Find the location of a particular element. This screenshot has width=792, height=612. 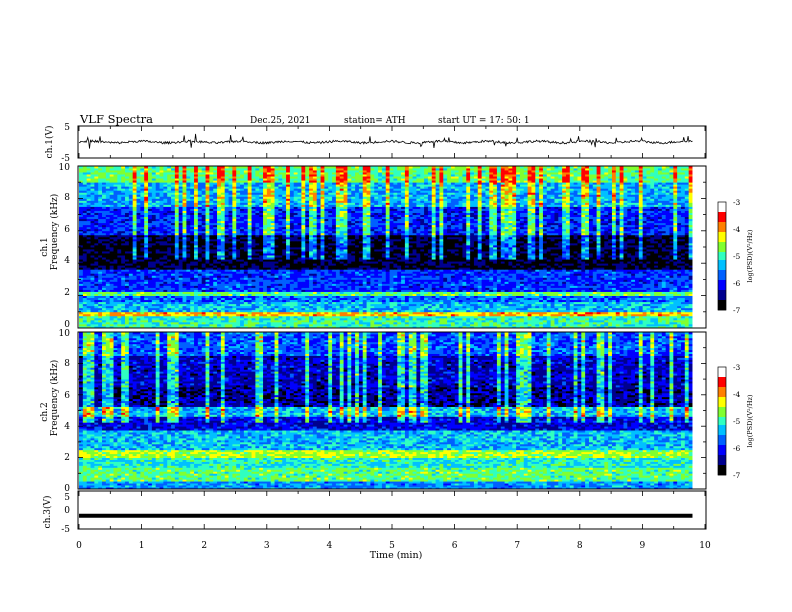

figure-title: VLF Spectra is located at coordinates (116, 119).